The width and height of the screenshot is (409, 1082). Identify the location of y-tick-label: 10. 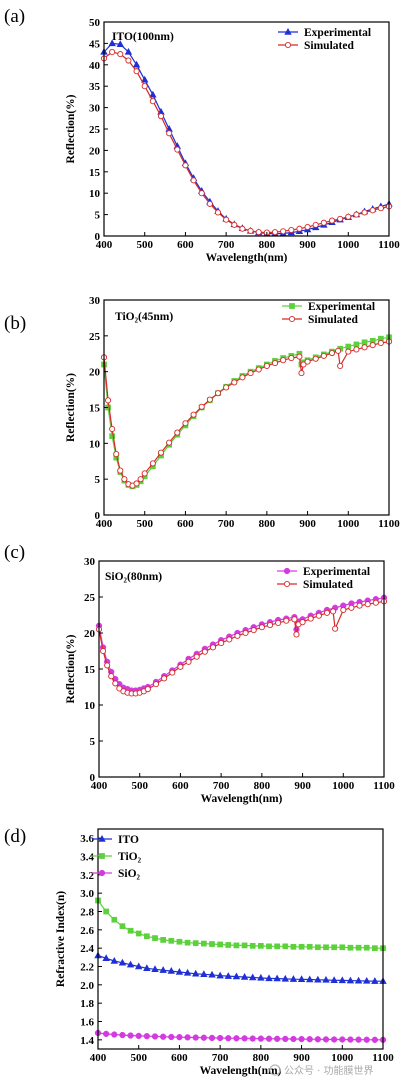
(95, 194).